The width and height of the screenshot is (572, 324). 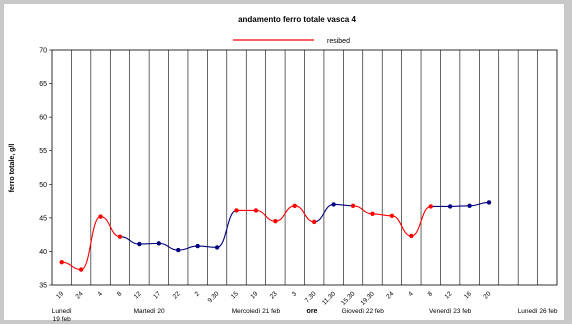 What do you see at coordinates (43, 51) in the screenshot?
I see `y-tick-label: 70` at bounding box center [43, 51].